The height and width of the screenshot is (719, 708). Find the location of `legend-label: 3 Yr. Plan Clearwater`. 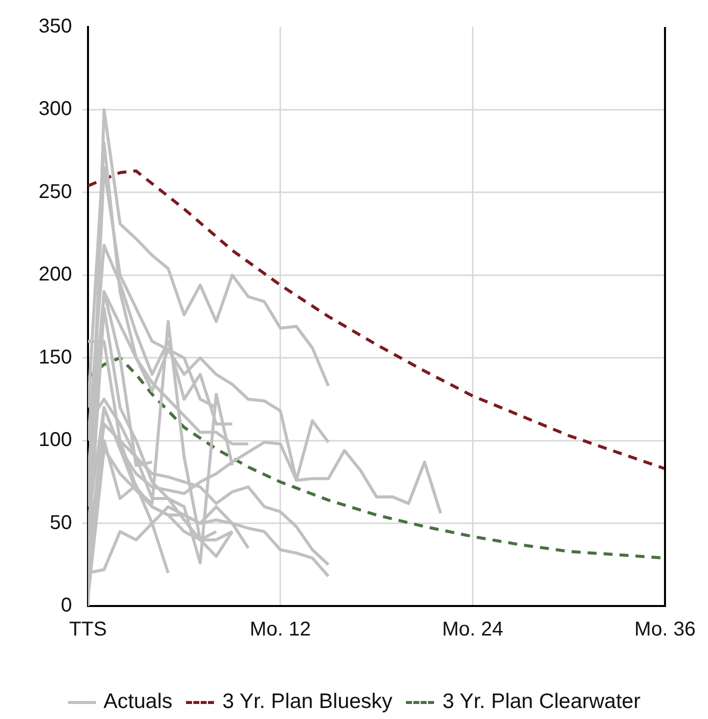

legend-label: 3 Yr. Plan Clearwater is located at coordinates (541, 702).